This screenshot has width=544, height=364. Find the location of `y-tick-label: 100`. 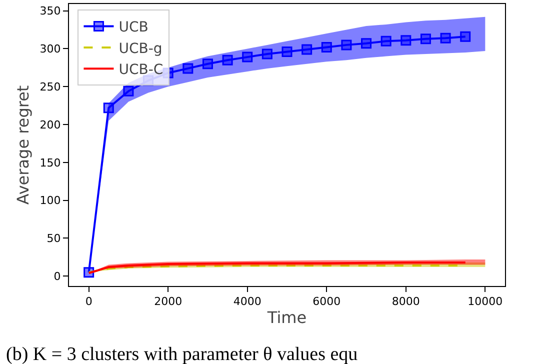

y-tick-label: 100 is located at coordinates (50, 201).